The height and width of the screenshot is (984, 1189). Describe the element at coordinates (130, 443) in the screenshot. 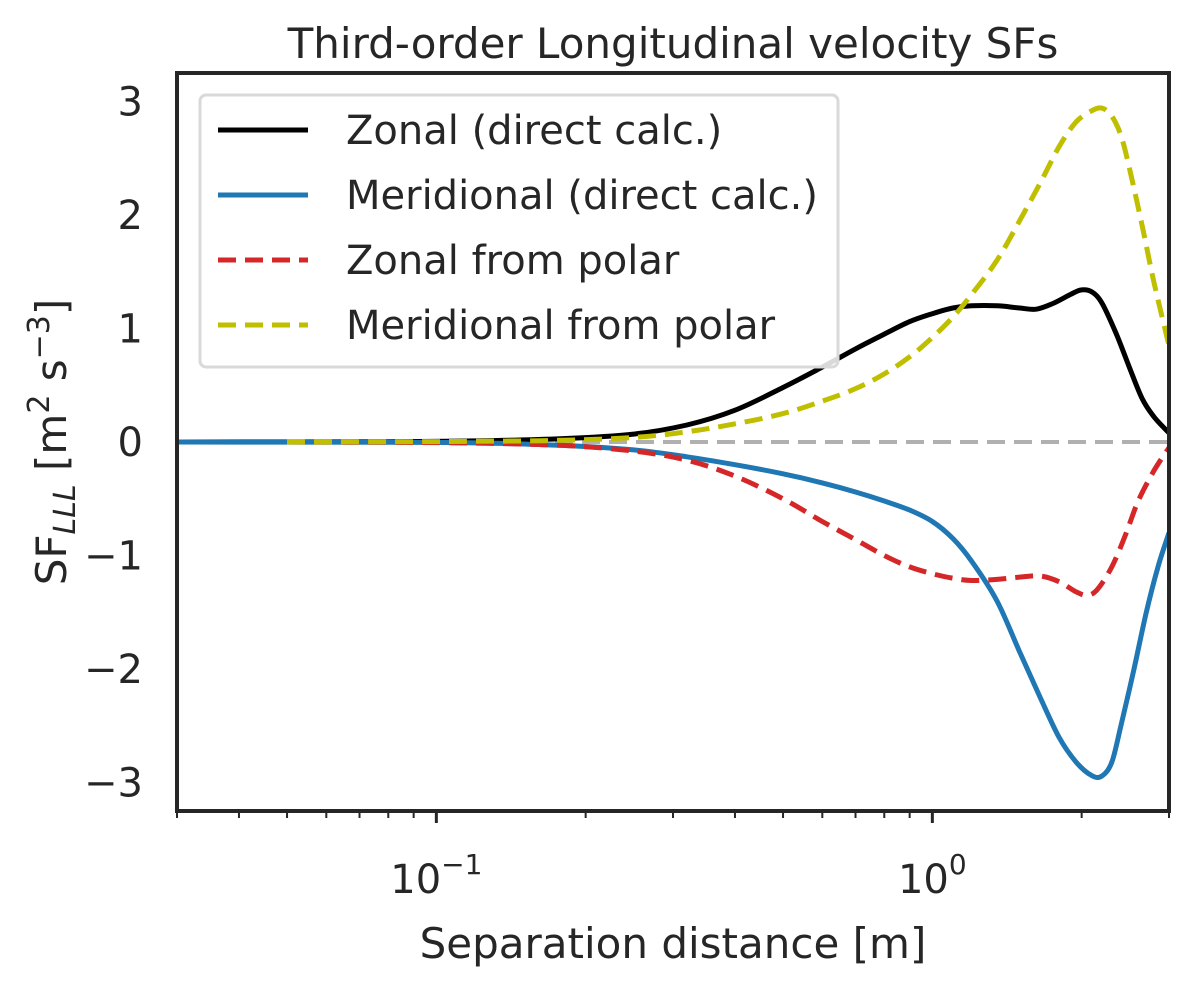

I see `y-tick-label: 0` at that location.